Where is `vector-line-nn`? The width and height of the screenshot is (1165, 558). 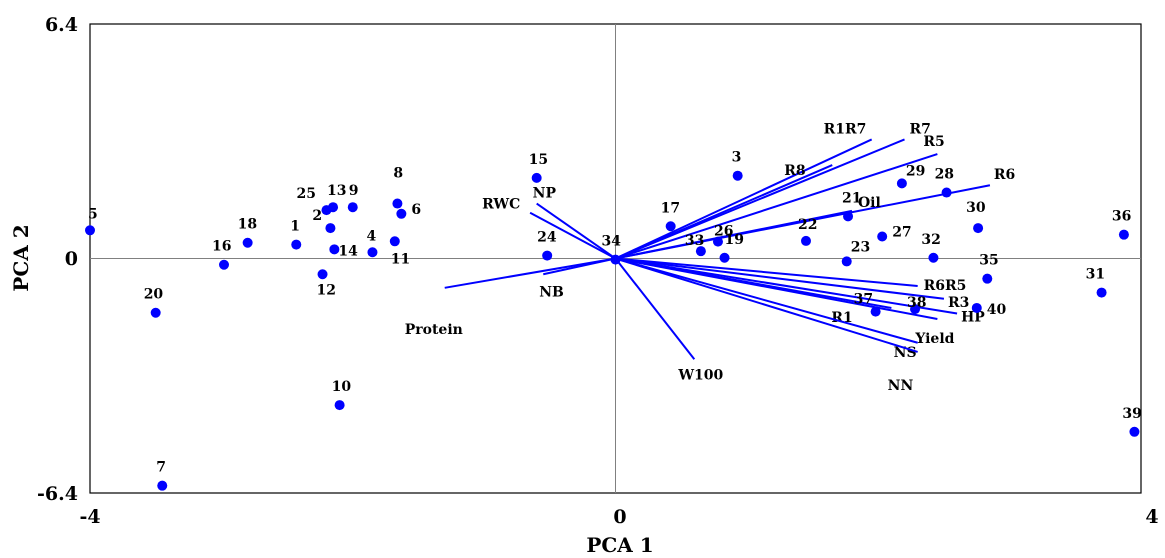
vector-line-nn is located at coordinates (766, 305).